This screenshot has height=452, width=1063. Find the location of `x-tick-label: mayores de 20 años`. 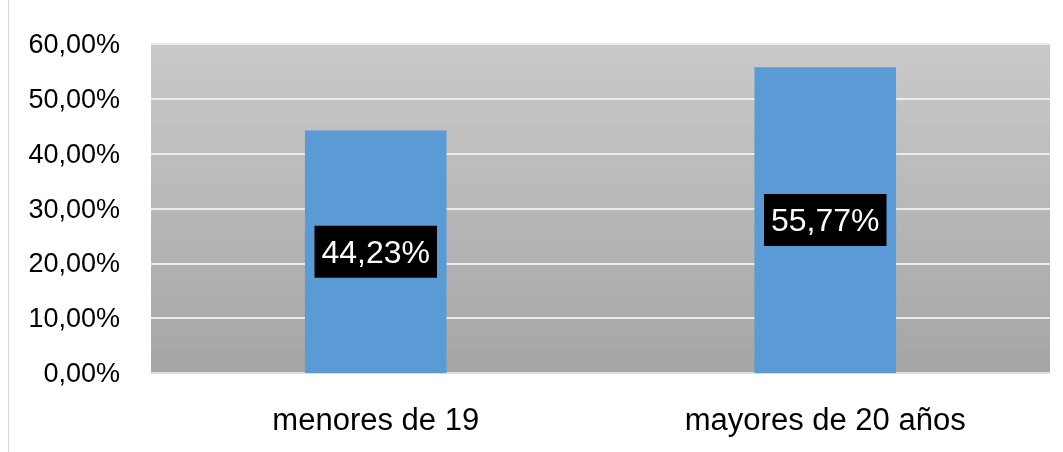

x-tick-label: mayores de 20 años is located at coordinates (825, 419).